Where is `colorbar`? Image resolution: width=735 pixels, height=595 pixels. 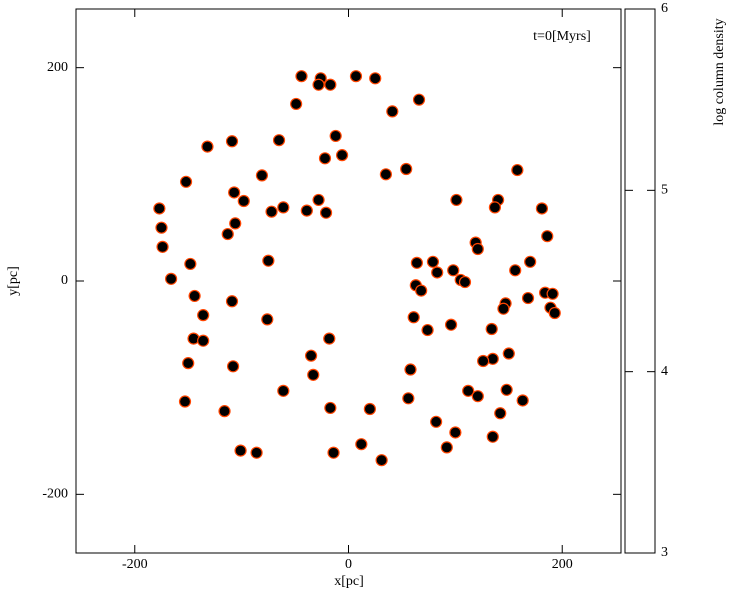
colorbar is located at coordinates (640, 281).